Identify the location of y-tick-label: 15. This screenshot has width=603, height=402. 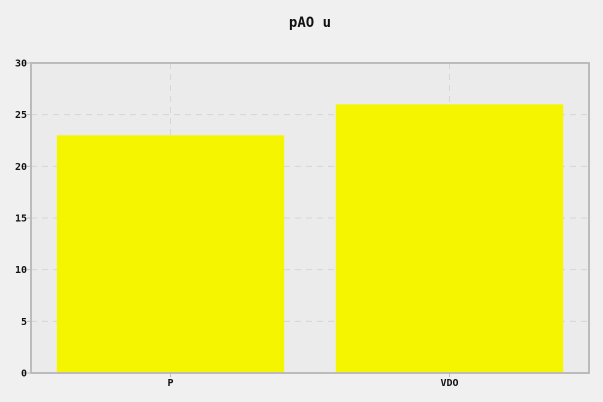
(21, 219).